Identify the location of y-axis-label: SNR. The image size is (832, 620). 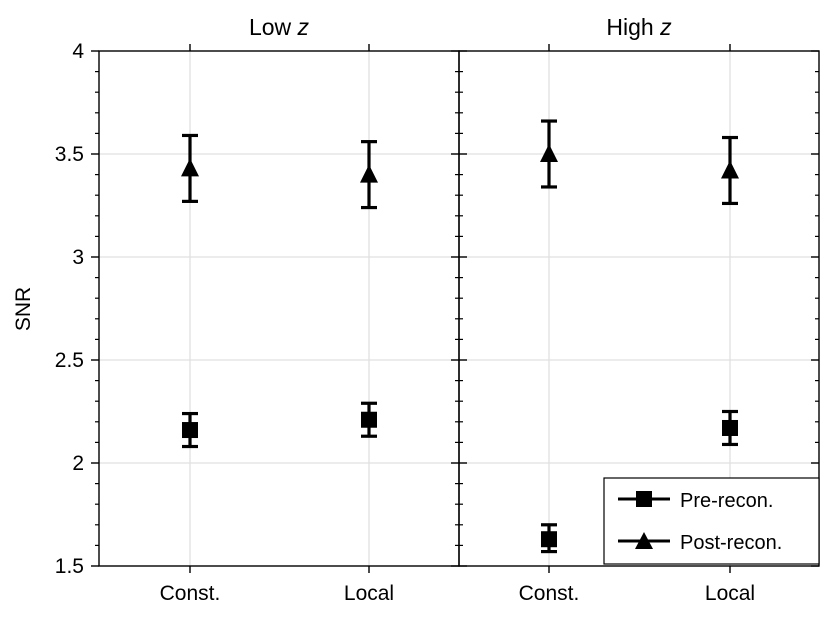
(23, 309).